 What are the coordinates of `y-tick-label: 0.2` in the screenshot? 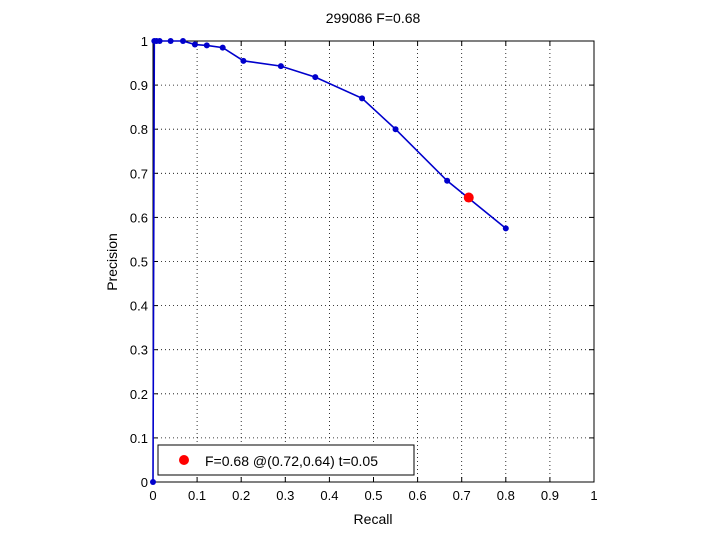 It's located at (139, 394).